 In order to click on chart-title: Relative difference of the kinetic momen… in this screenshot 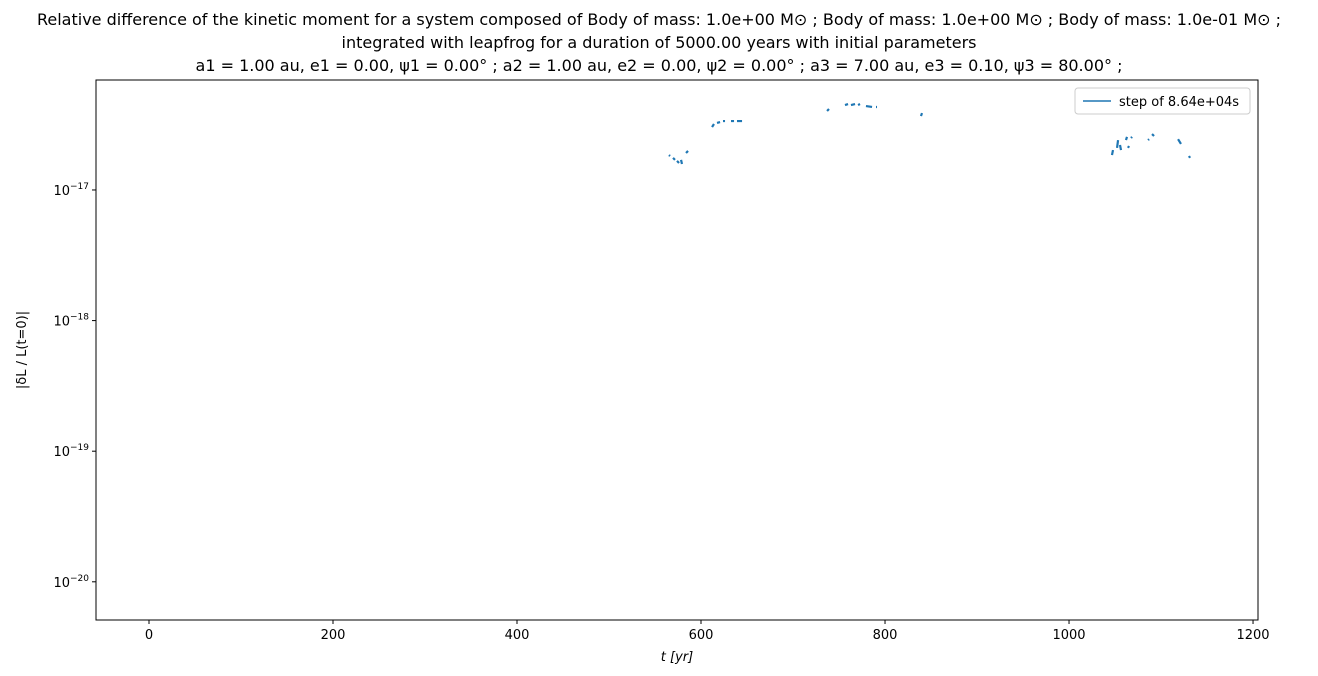, I will do `click(659, 19)`.